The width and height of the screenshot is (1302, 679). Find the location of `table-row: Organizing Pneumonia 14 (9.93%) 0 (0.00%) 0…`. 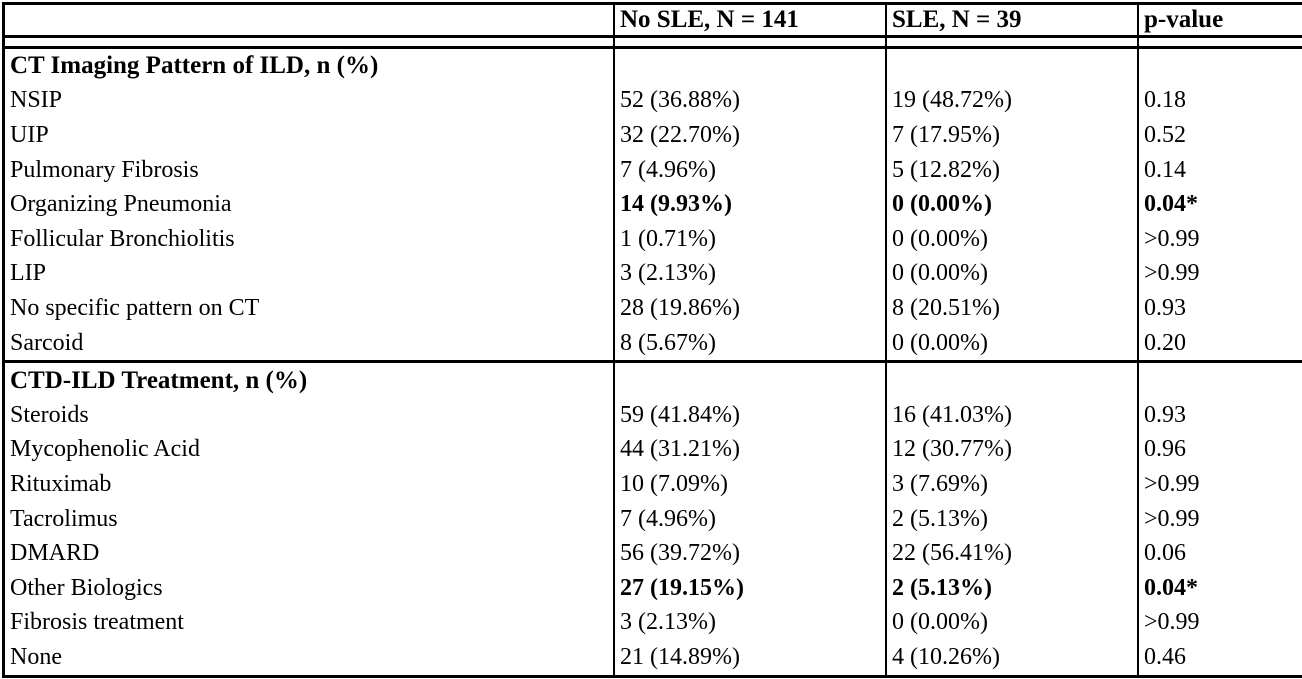

table-row: Organizing Pneumonia 14 (9.93%) 0 (0.00%) 0… is located at coordinates (653, 204).